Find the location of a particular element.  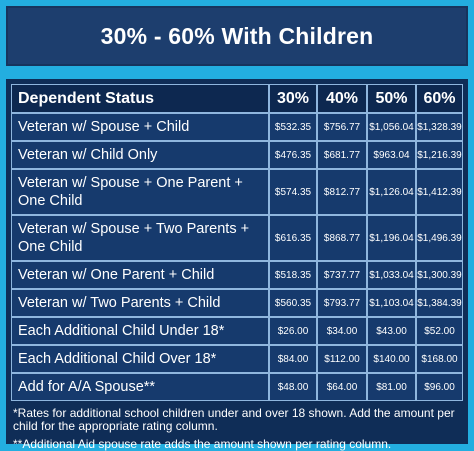

row-label: Each Additional Child Over 18* is located at coordinates (140, 359).